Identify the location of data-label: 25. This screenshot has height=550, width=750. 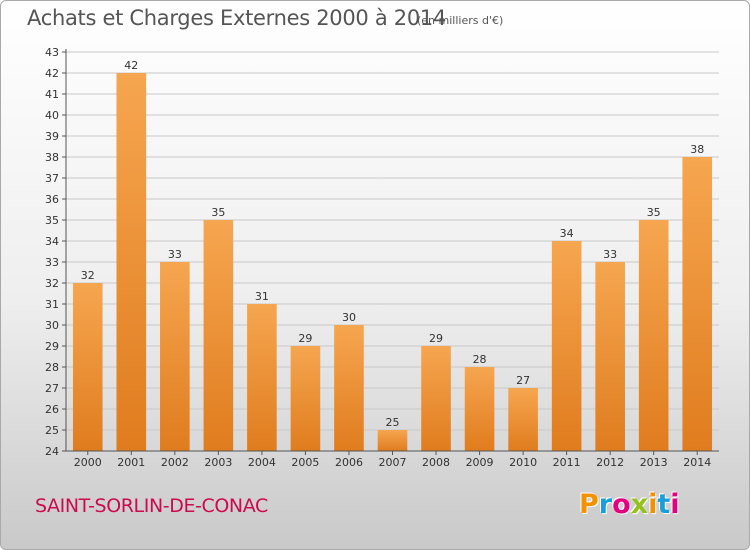
(393, 422).